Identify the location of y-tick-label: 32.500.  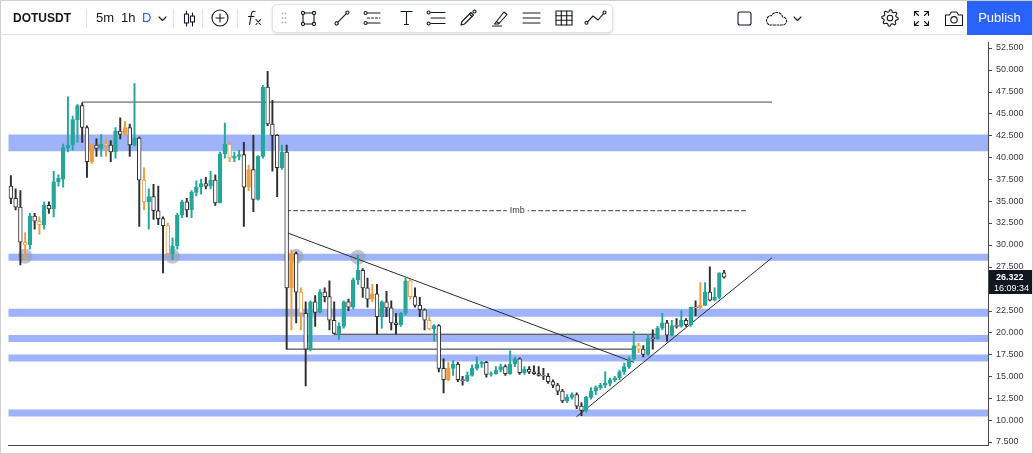
(1010, 222).